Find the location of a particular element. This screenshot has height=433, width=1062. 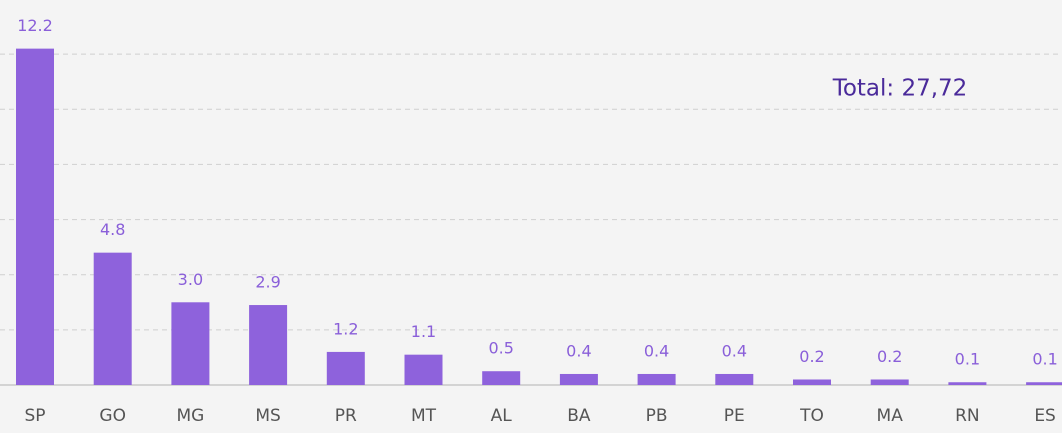

x-tick-label: BA is located at coordinates (579, 416).